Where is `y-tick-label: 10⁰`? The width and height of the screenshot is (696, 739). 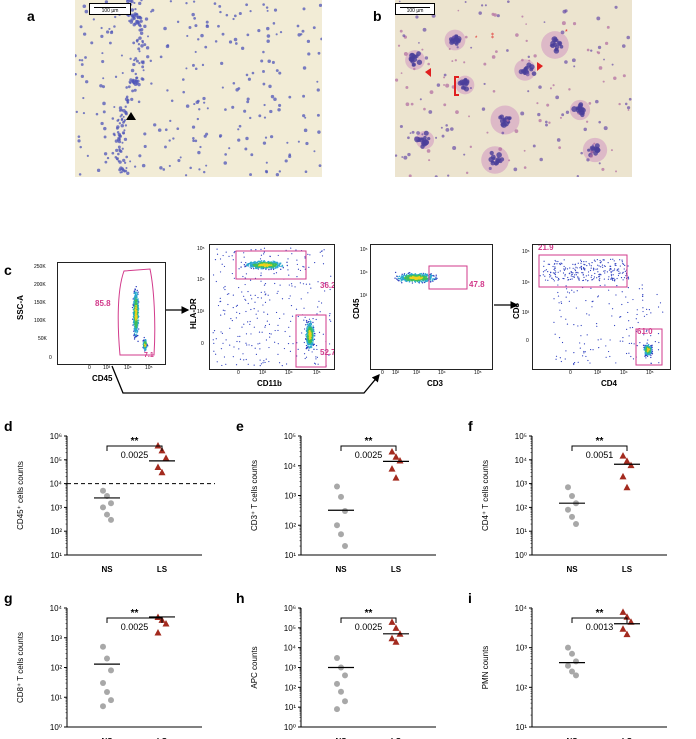
y-tick-label: 10⁰ is located at coordinates (521, 555).